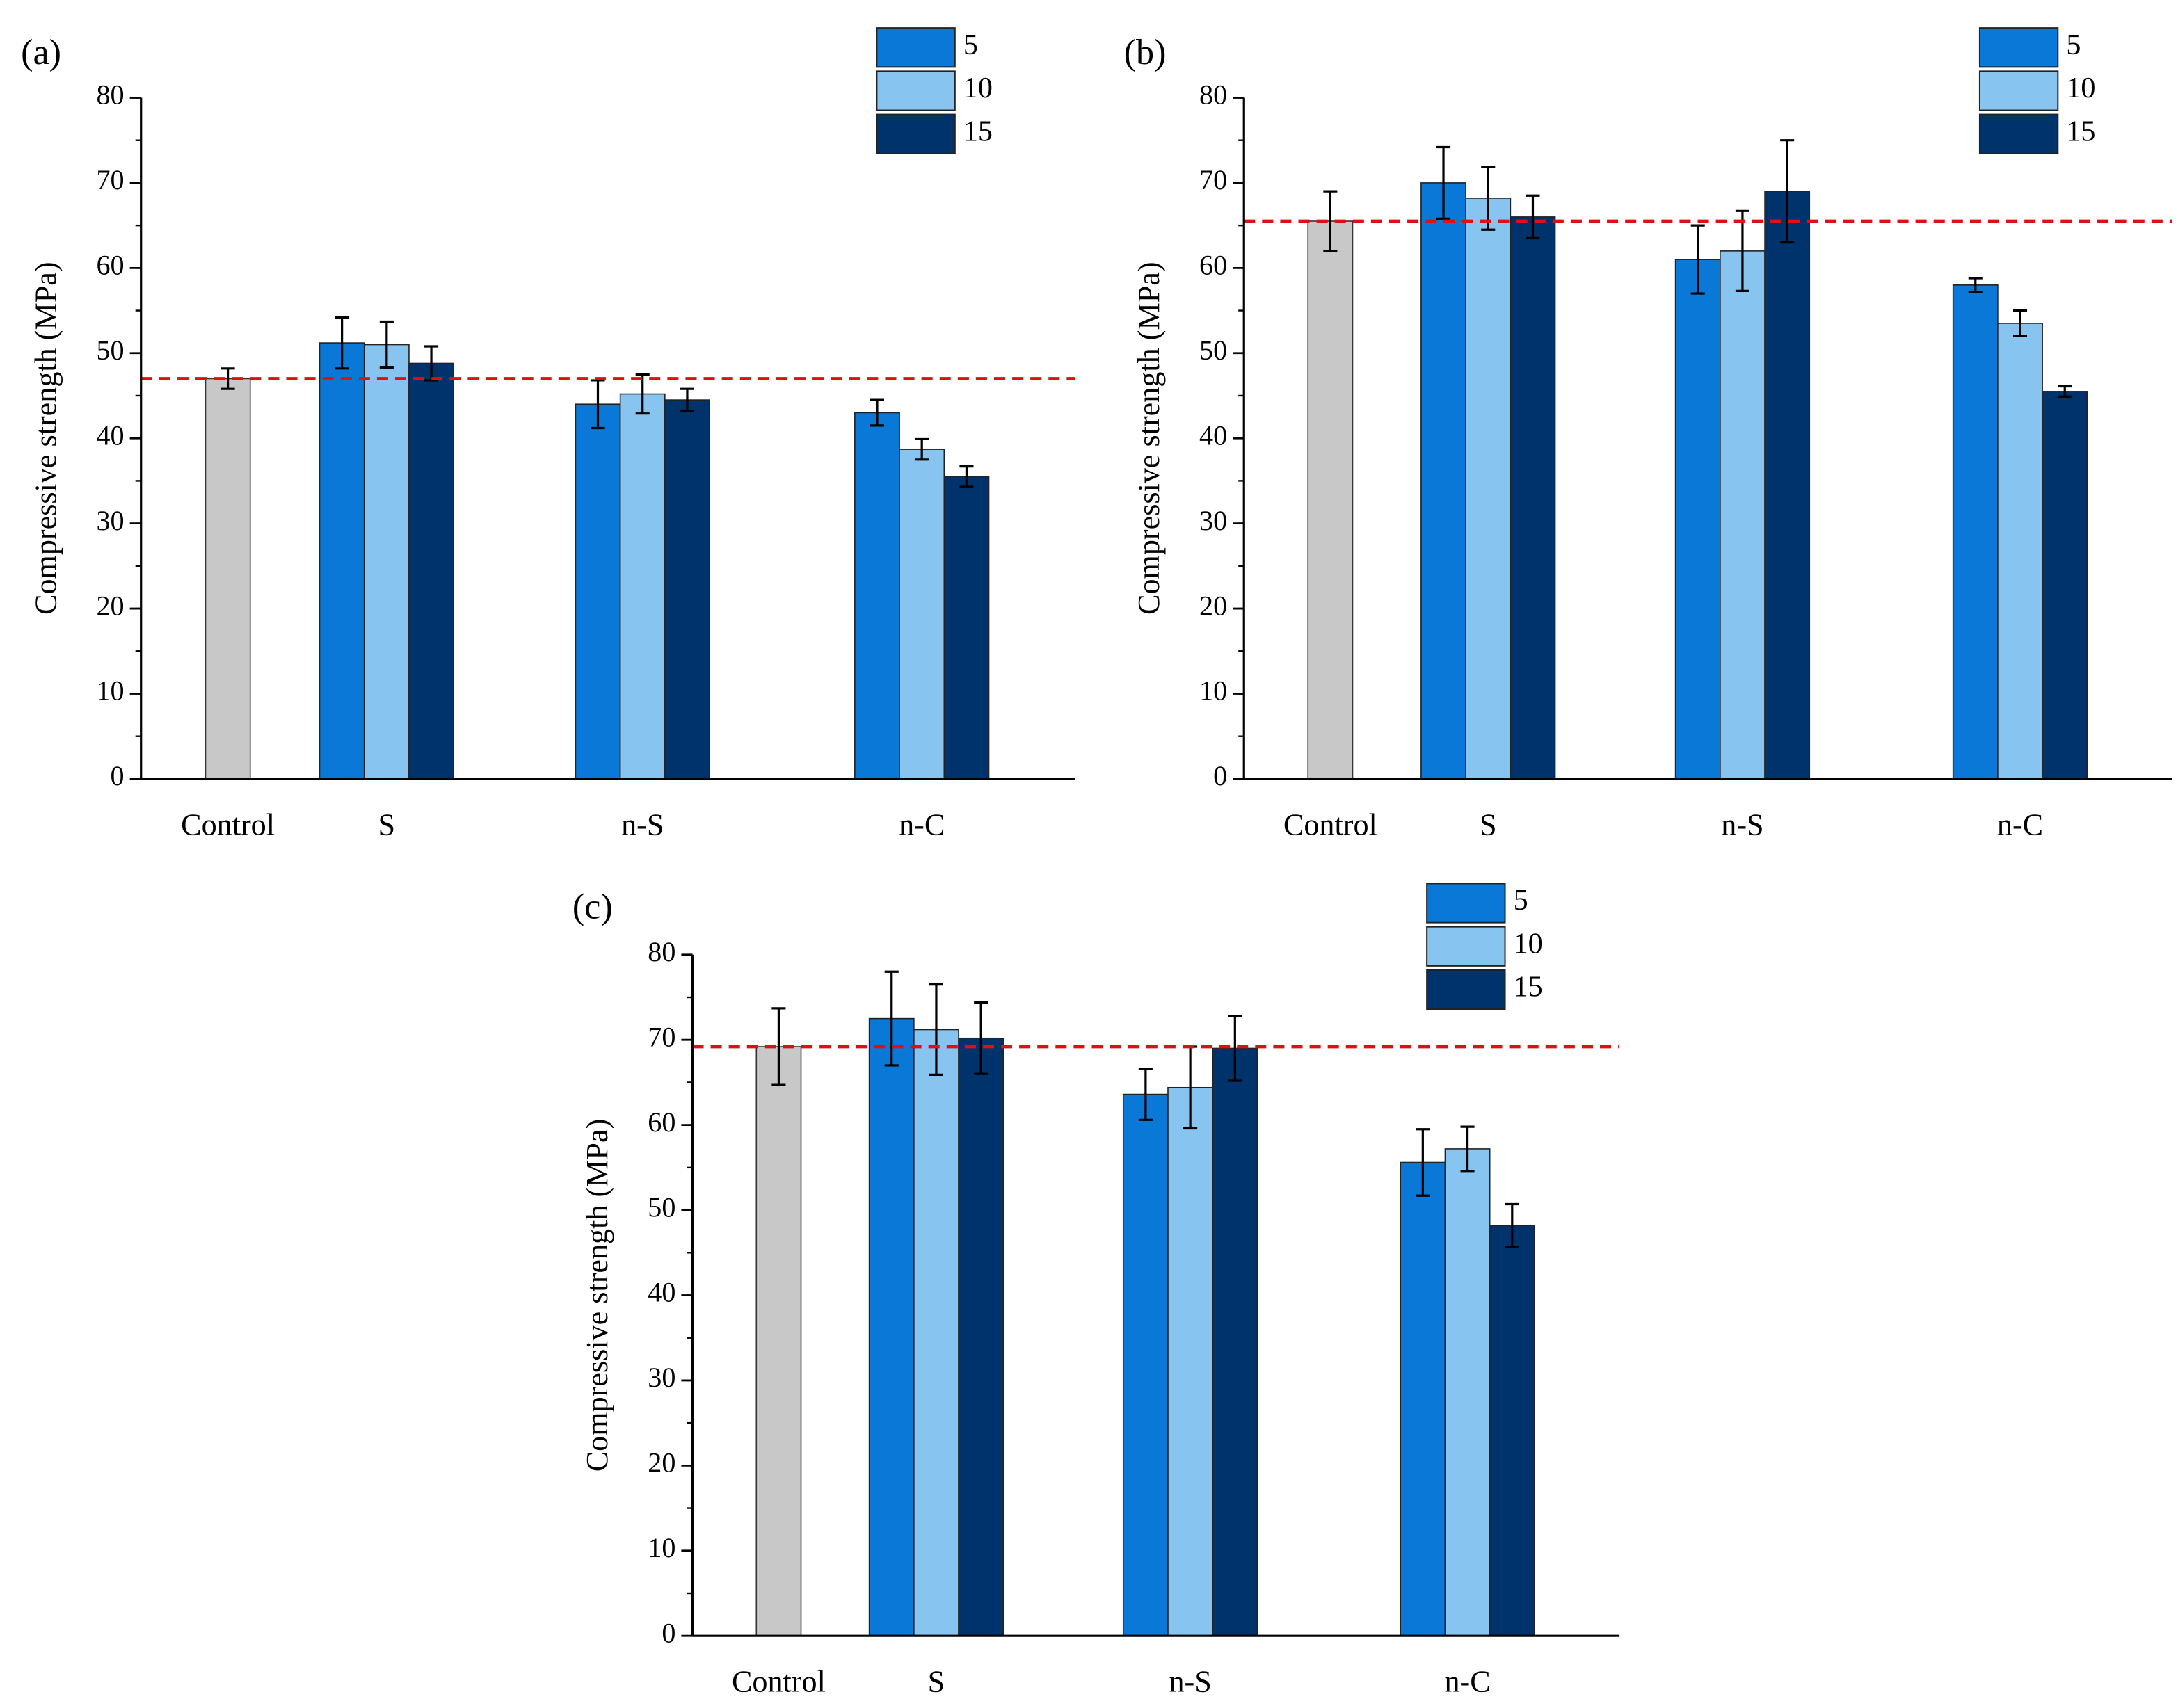 This screenshot has width=2178, height=1708. Describe the element at coordinates (1145, 52) in the screenshot. I see `panel-label: (b)` at that location.